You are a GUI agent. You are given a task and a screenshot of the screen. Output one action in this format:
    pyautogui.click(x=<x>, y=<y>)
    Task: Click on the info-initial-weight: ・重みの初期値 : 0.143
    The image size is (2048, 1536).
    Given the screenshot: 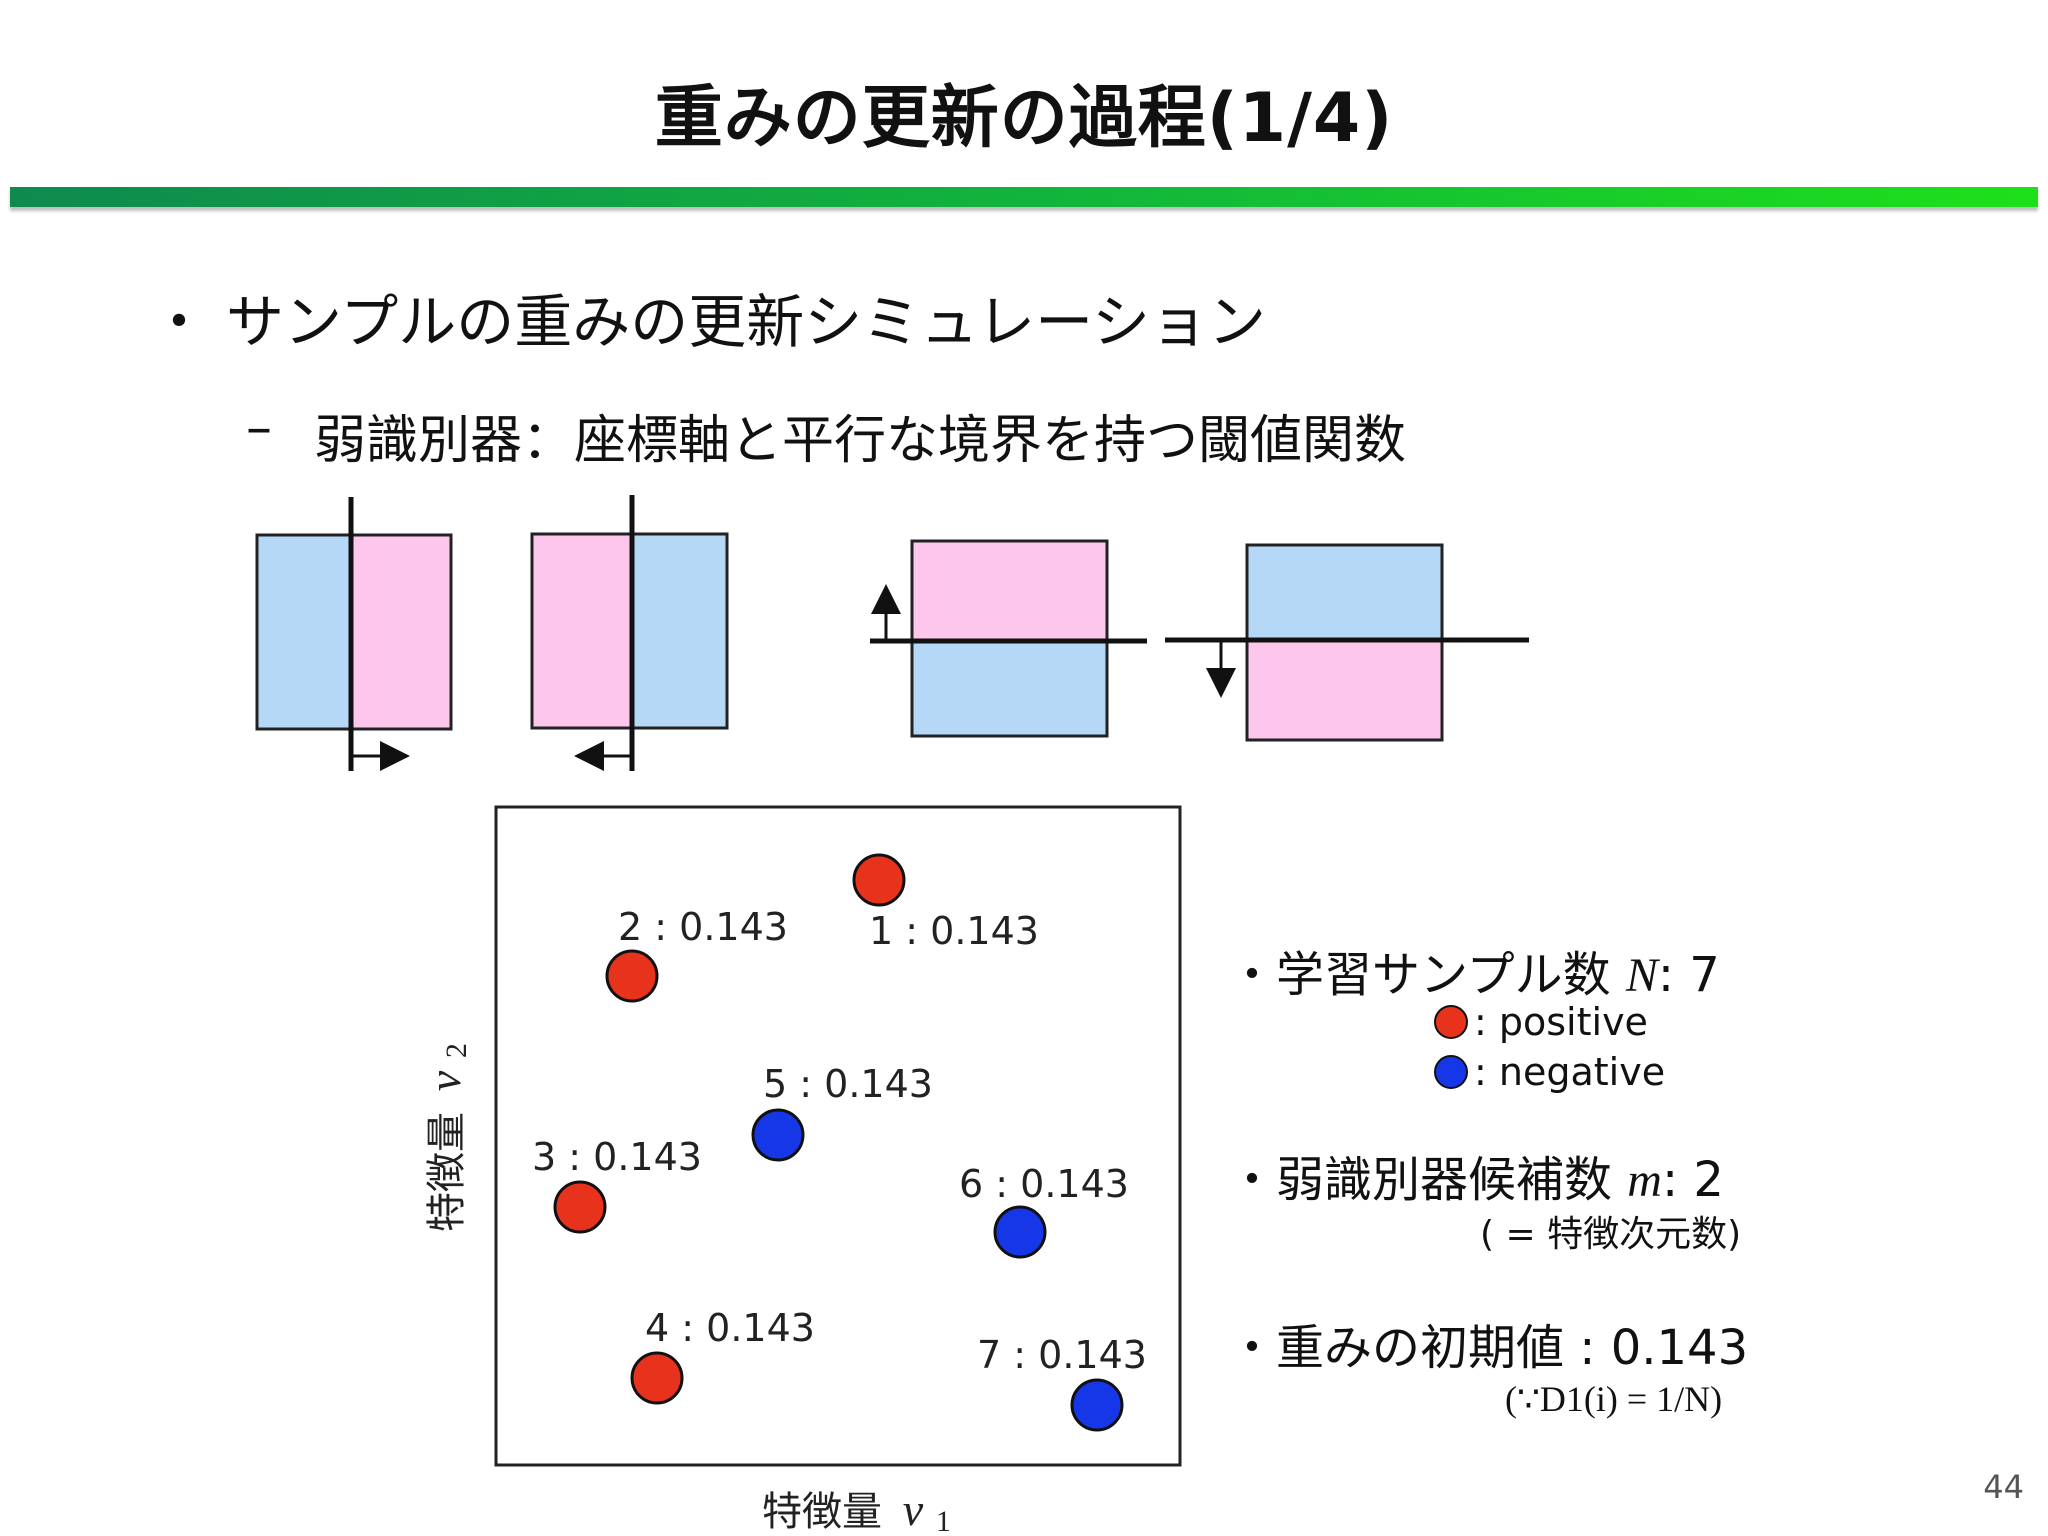 What is the action you would take?
    pyautogui.click(x=1488, y=1343)
    